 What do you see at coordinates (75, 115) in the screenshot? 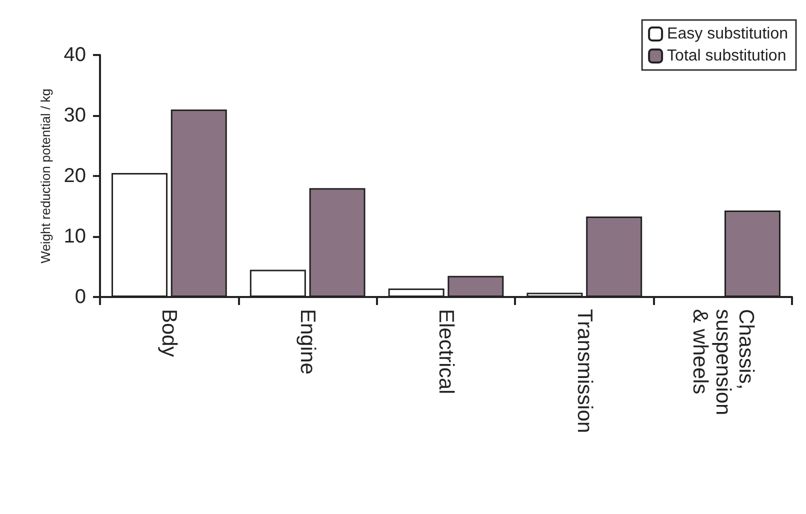
I see `y-tick-label: 30` at bounding box center [75, 115].